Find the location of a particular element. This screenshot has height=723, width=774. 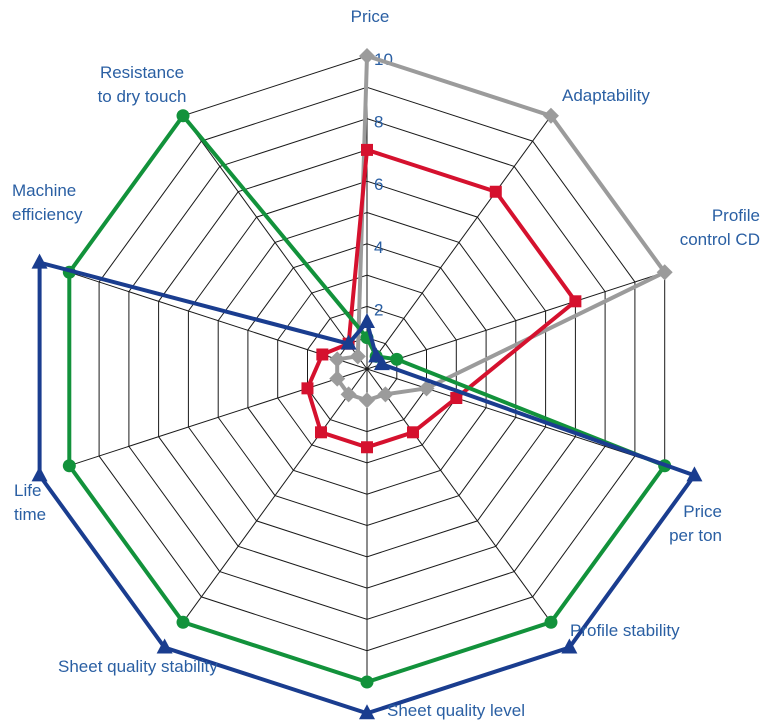

triangle-marker-sheet-quality-level is located at coordinates (367, 712).